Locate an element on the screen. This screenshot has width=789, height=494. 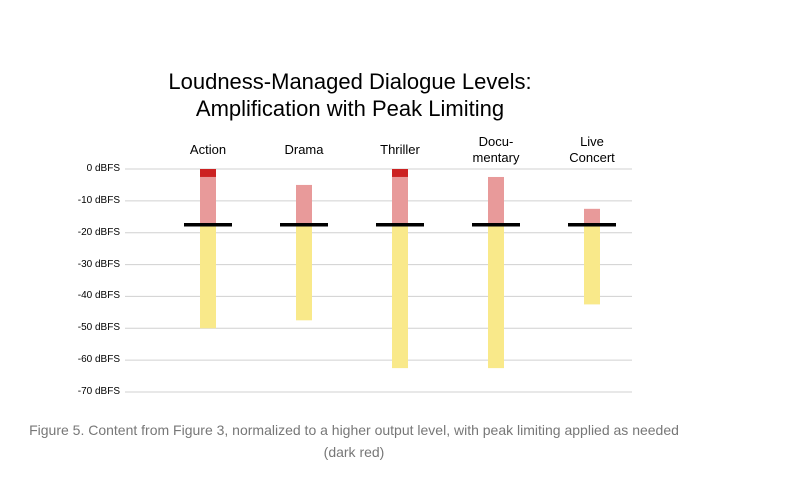
y-tick-label: -70 dBFS is located at coordinates (98, 391).